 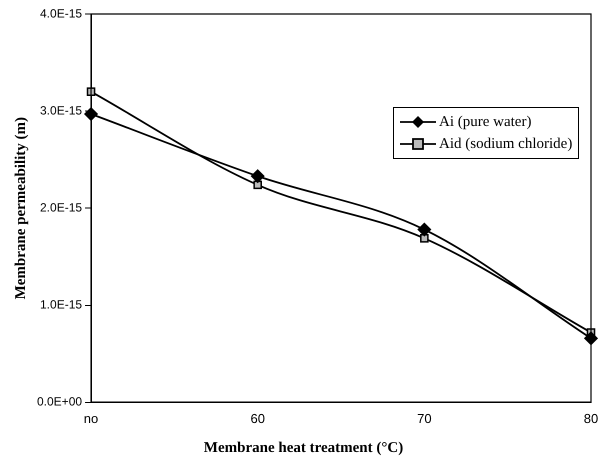 What do you see at coordinates (20, 208) in the screenshot?
I see `y-axis-title: Membrane permeability (m)` at bounding box center [20, 208].